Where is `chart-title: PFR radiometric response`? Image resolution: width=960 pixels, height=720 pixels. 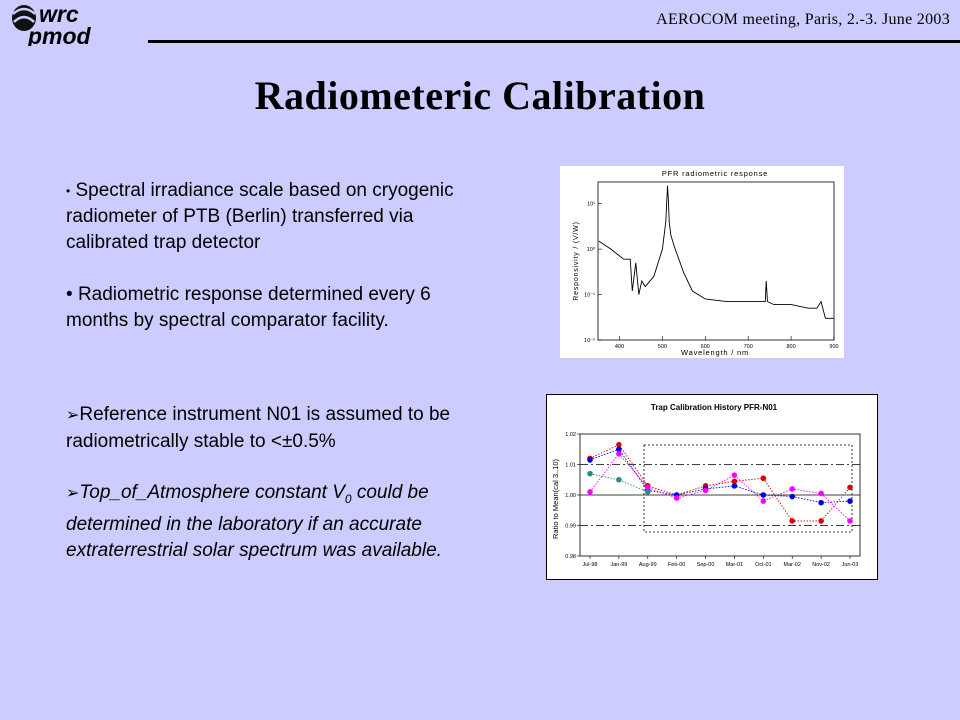
chart-title: PFR radiometric response is located at coordinates (715, 173).